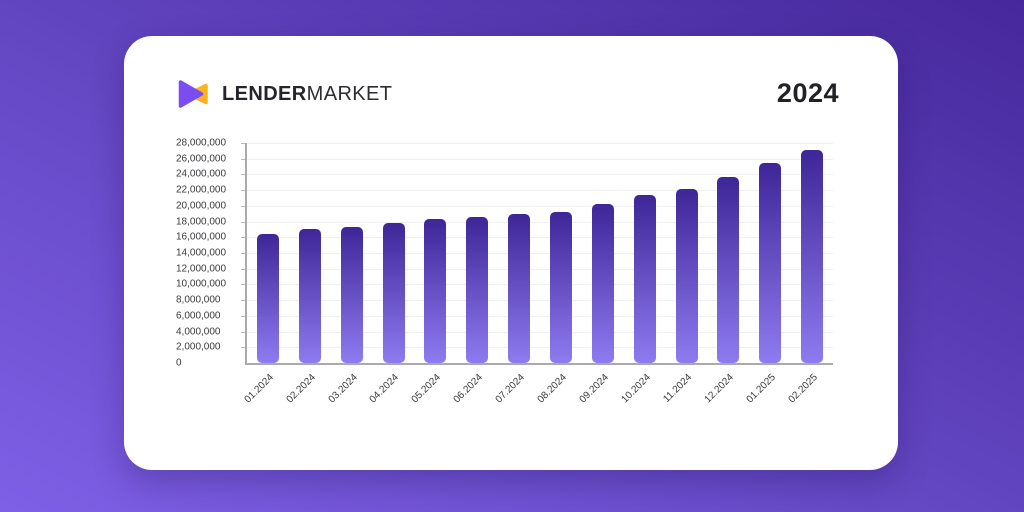  Describe the element at coordinates (636, 389) in the screenshot. I see `x-axis-label: 10.2024` at that location.